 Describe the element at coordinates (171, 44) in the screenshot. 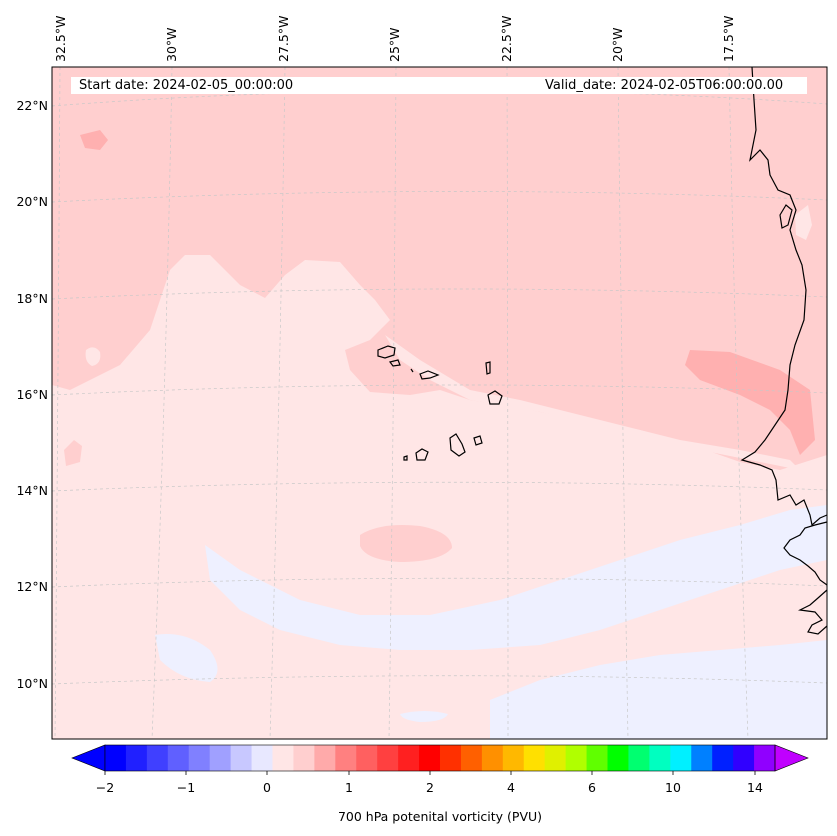

I see `lon-label: 30°W` at that location.